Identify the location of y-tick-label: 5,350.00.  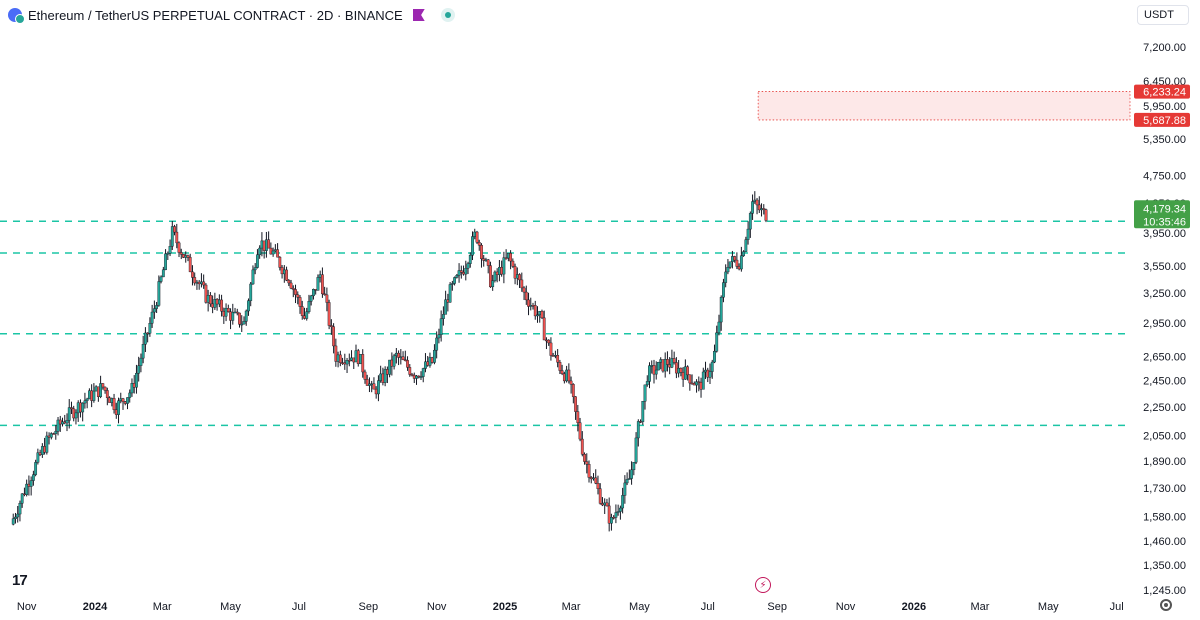
(1164, 140).